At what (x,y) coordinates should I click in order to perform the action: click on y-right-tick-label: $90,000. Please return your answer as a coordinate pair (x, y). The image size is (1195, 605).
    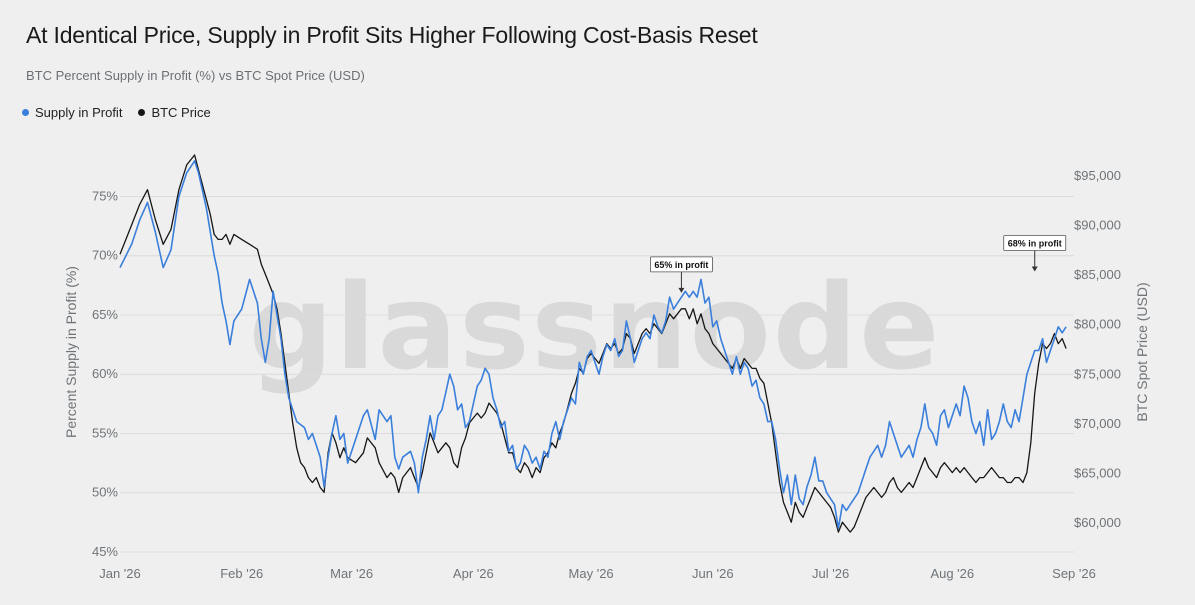
    Looking at the image, I should click on (1097, 224).